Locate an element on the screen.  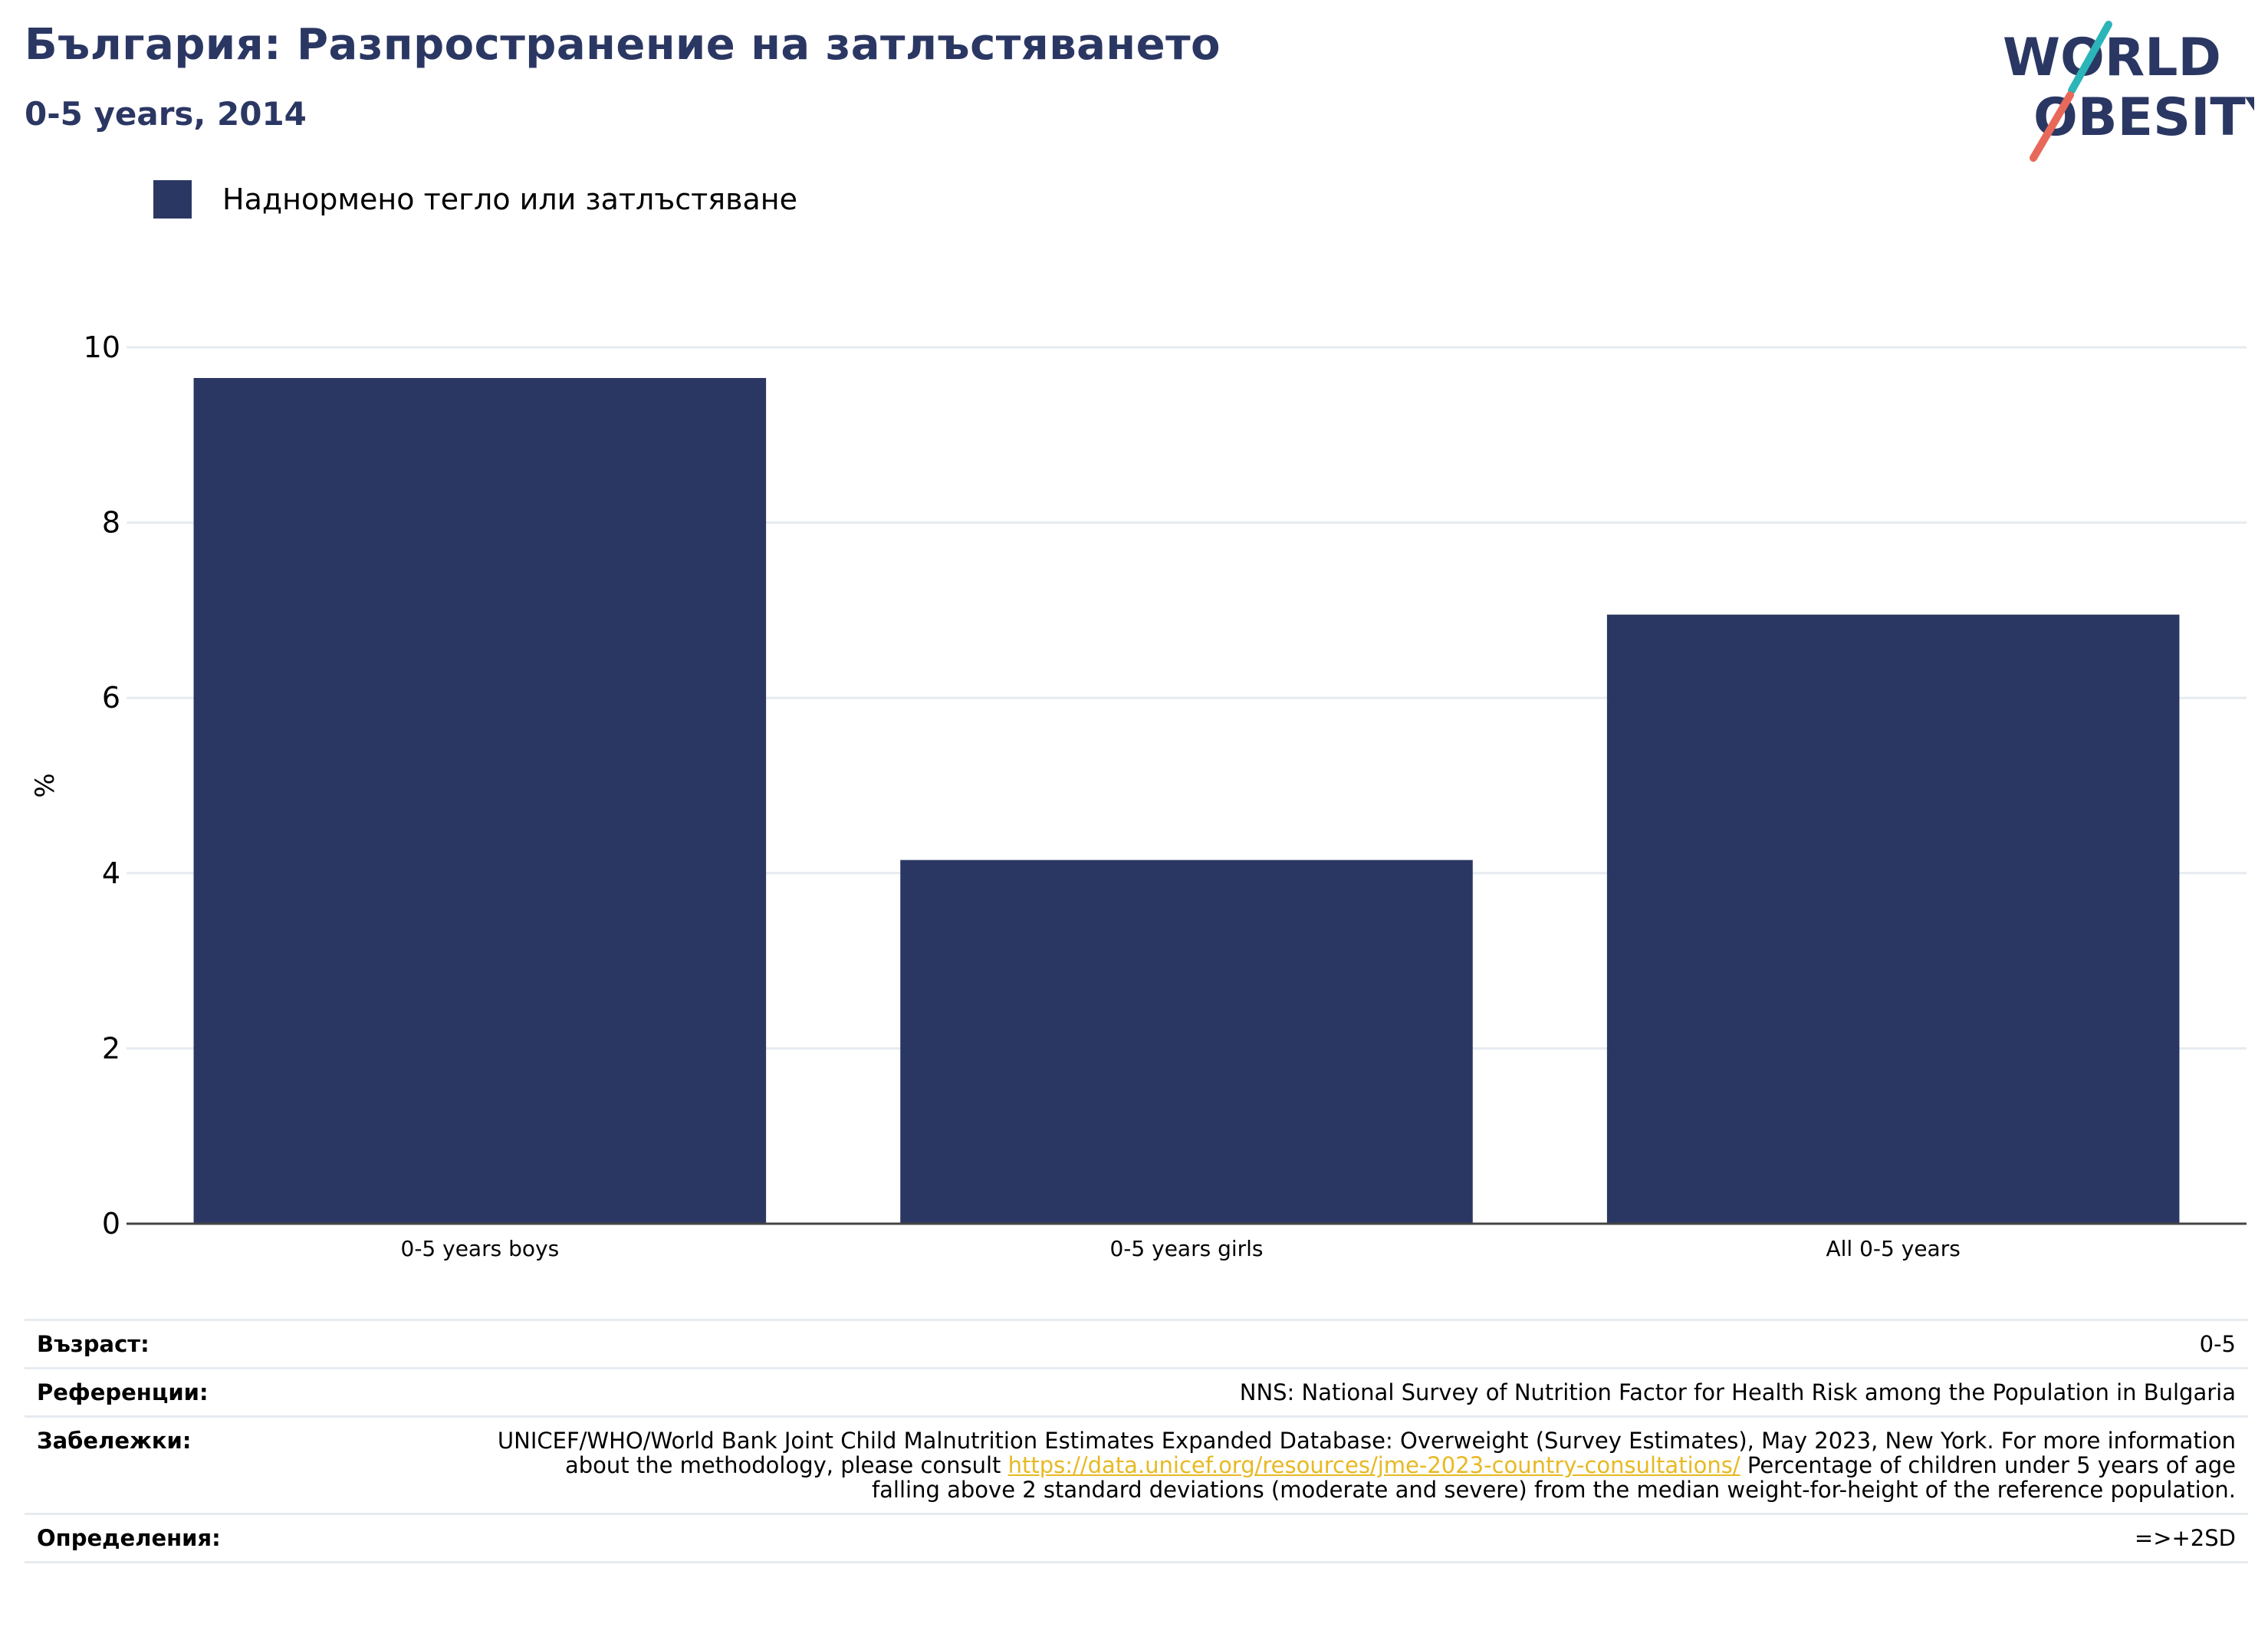
meta-key-notes: Забележки: is located at coordinates (252, 1465).